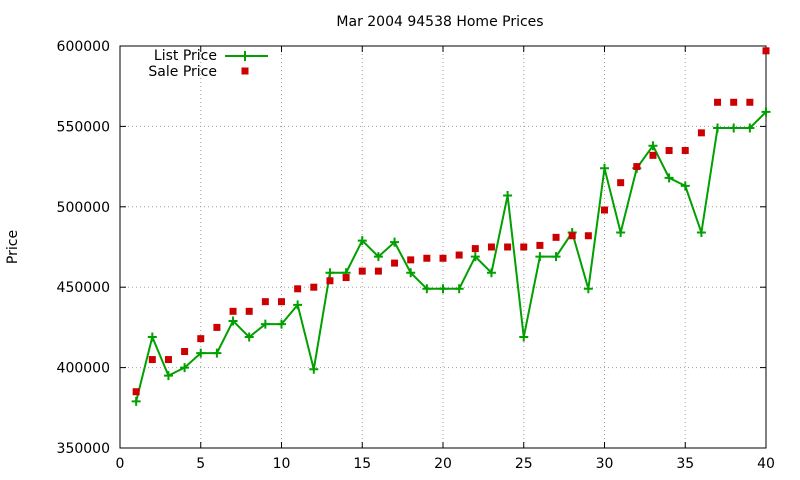 The image size is (800, 480). What do you see at coordinates (83, 369) in the screenshot?
I see `y-tick-label: 400000` at bounding box center [83, 369].